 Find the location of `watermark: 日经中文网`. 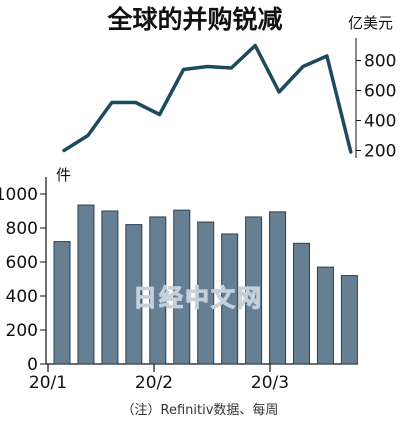

watermark: 日经中文网 is located at coordinates (198, 298).